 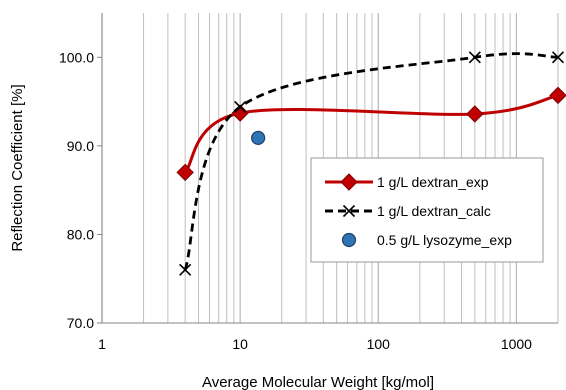 I want to click on series-line, so click(x=371, y=133).